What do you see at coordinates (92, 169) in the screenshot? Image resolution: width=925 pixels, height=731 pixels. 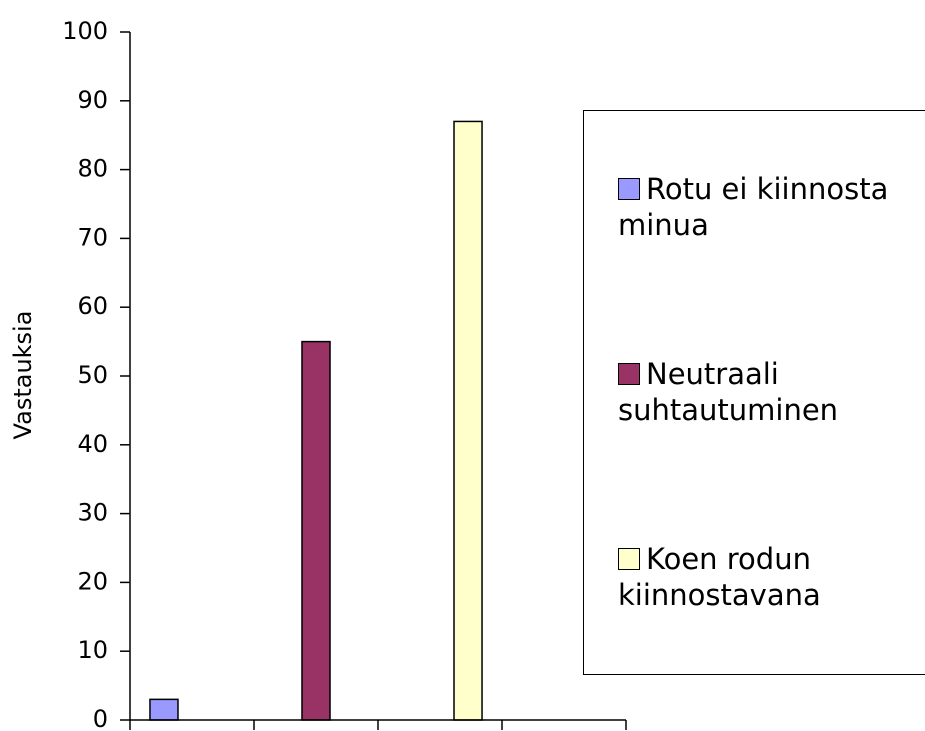 I see `y-tick-label: 80` at bounding box center [92, 169].